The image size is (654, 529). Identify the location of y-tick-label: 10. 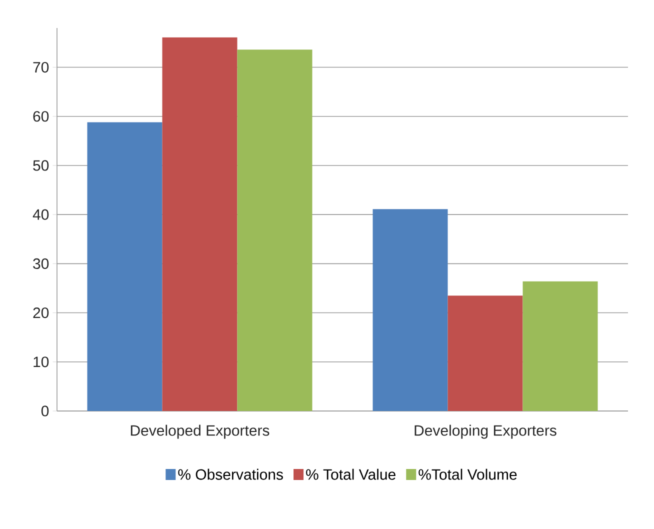
(41, 362).